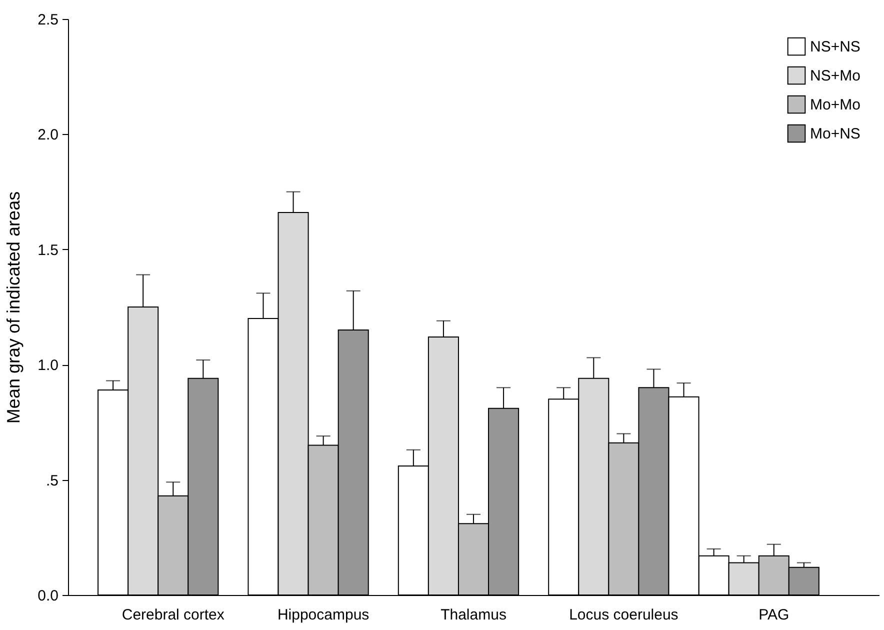 This screenshot has width=884, height=630. I want to click on y-tick-label: 1.5, so click(48, 250).